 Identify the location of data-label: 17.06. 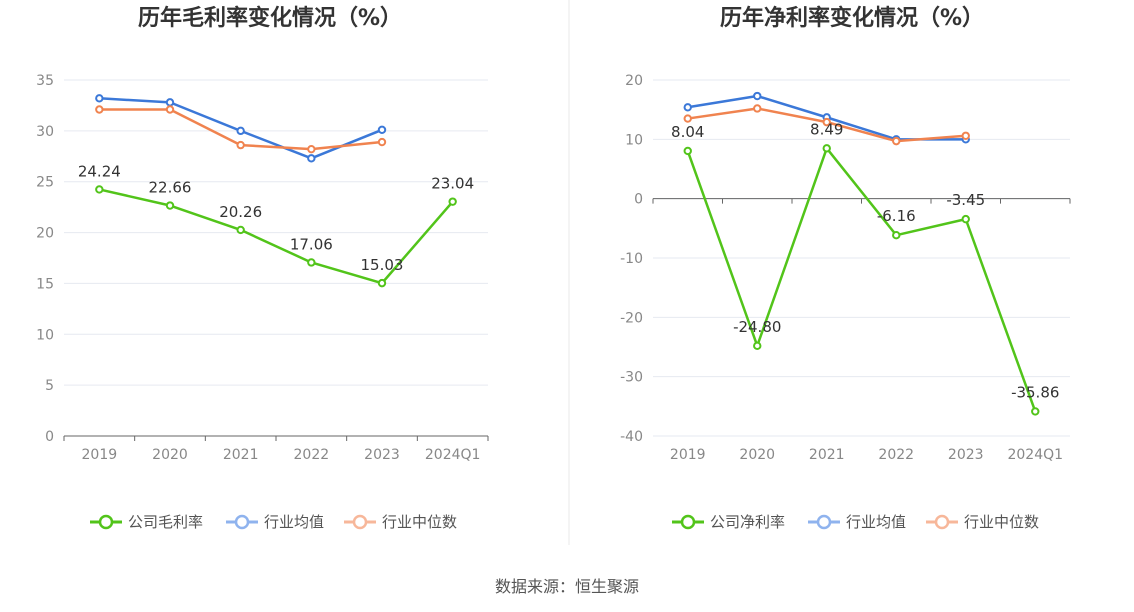
(311, 244).